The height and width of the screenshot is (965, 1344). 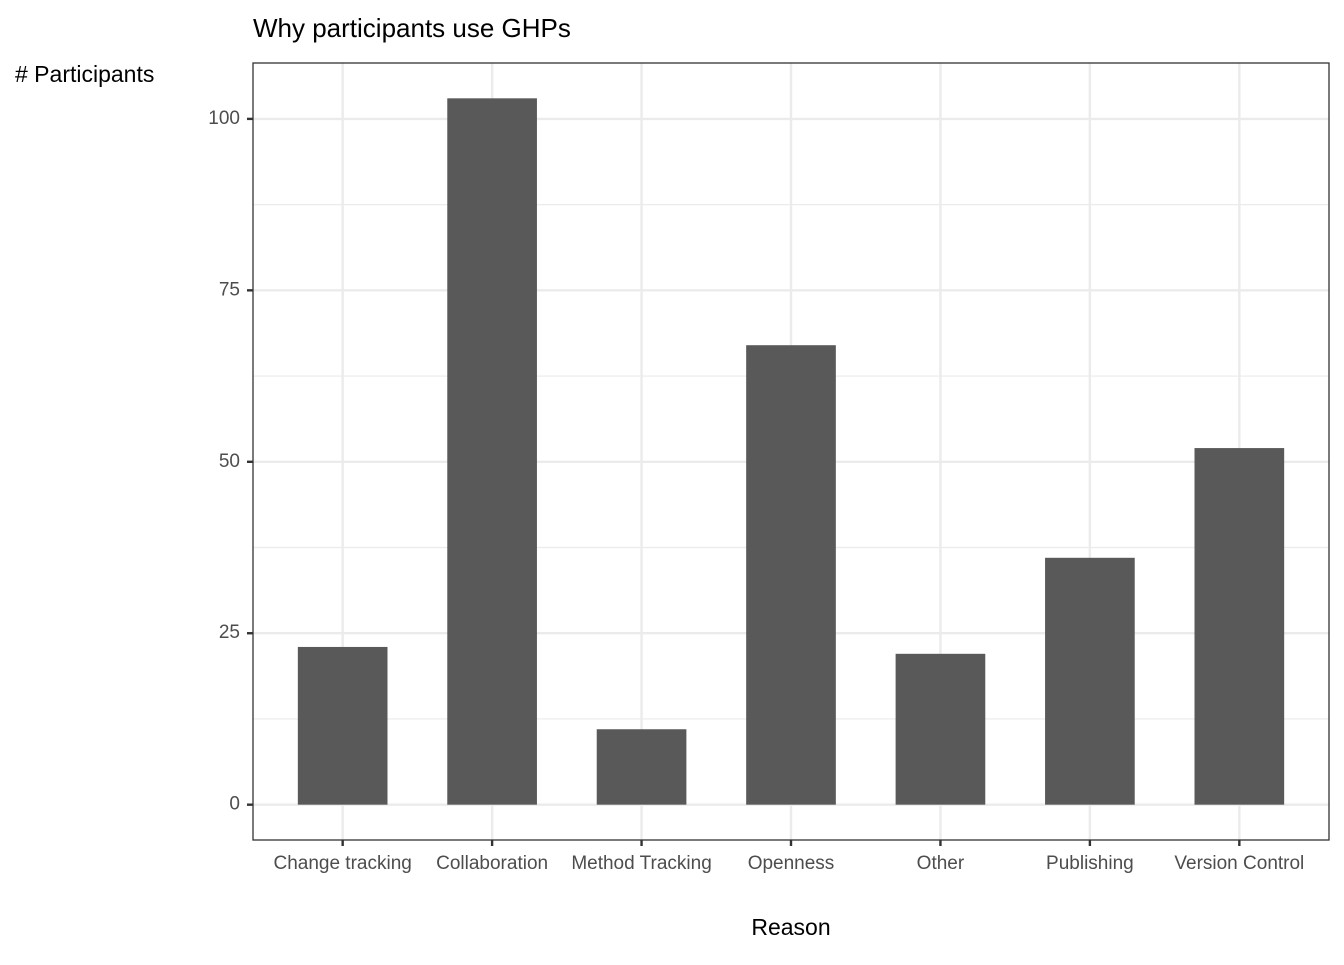 What do you see at coordinates (229, 632) in the screenshot?
I see `y-tick-label: 25` at bounding box center [229, 632].